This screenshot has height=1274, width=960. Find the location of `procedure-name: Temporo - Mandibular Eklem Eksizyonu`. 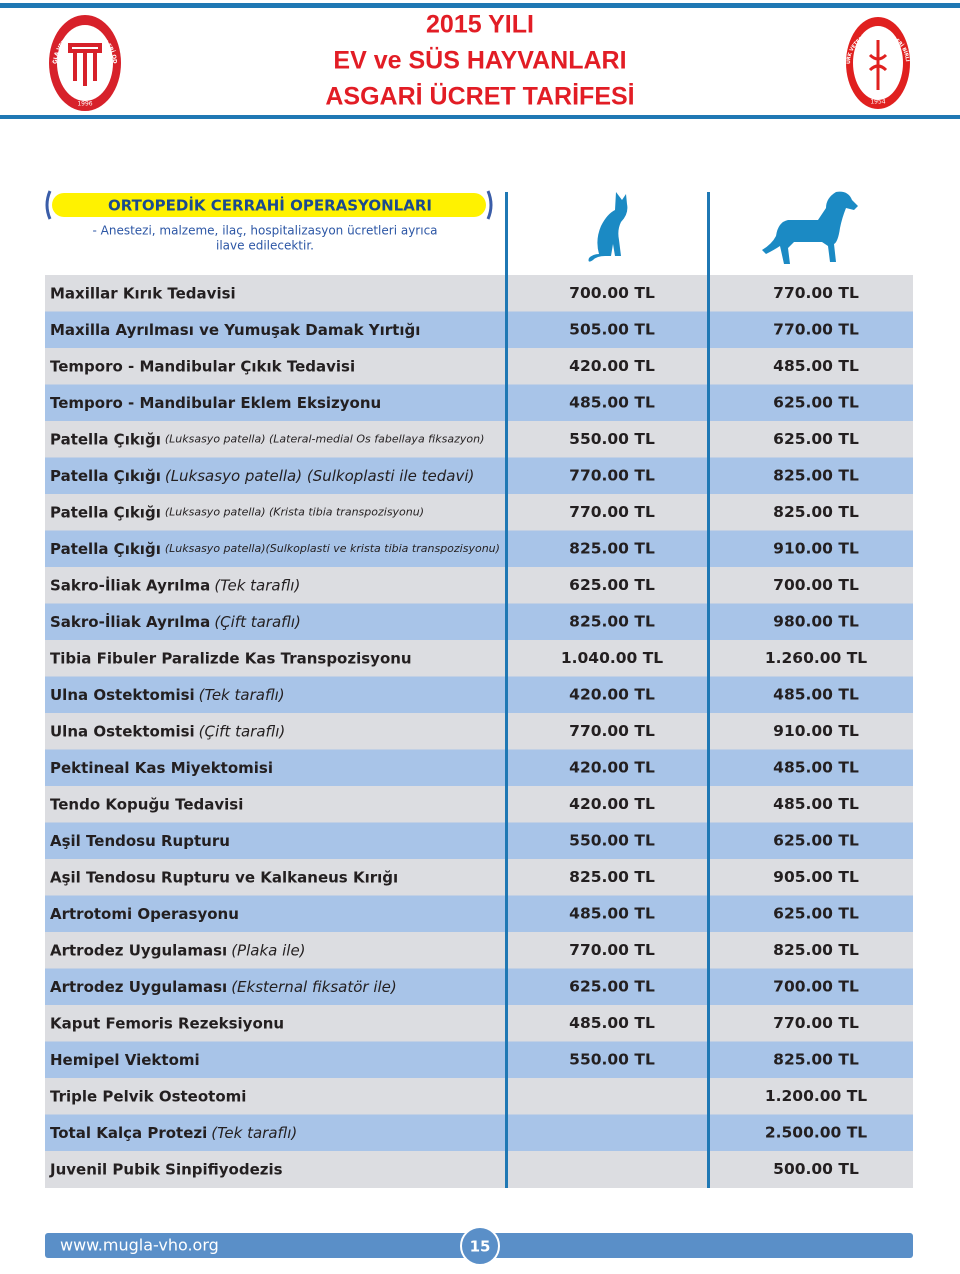

procedure-name: Temporo - Mandibular Eklem Eksizyonu is located at coordinates (215, 402).